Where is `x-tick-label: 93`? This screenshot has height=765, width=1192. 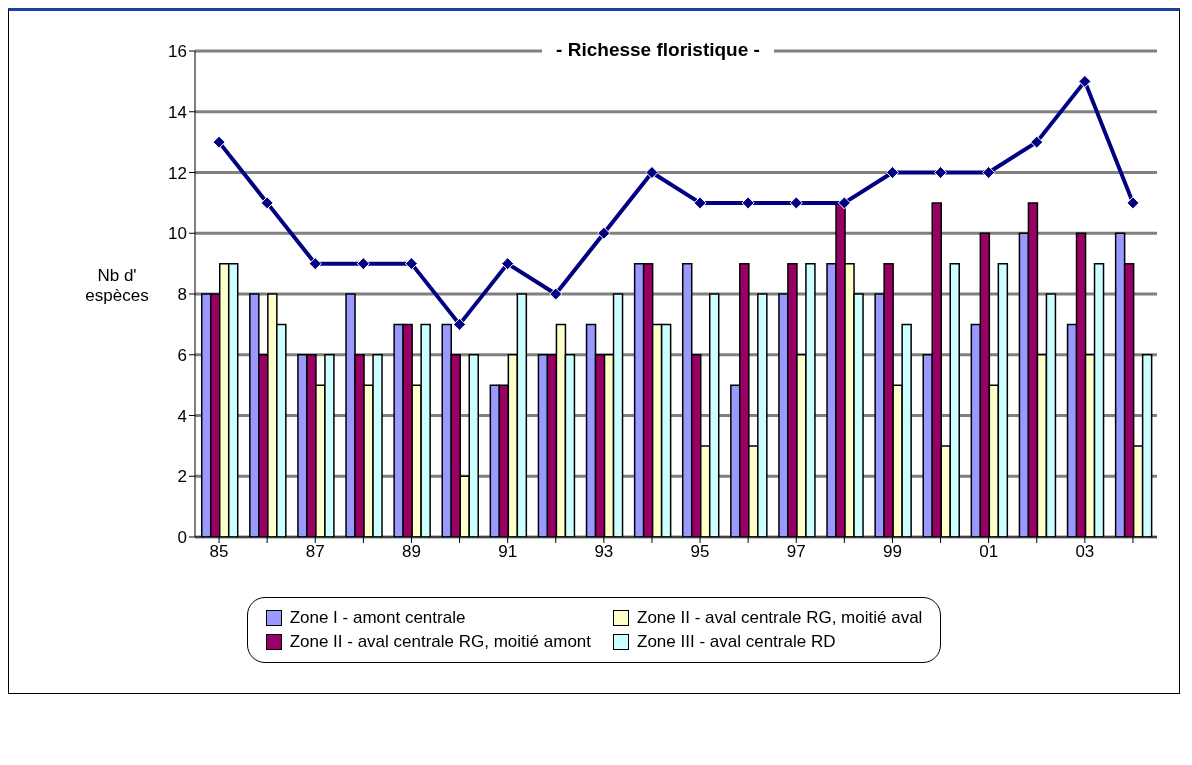
x-tick-label: 93 is located at coordinates (604, 552).